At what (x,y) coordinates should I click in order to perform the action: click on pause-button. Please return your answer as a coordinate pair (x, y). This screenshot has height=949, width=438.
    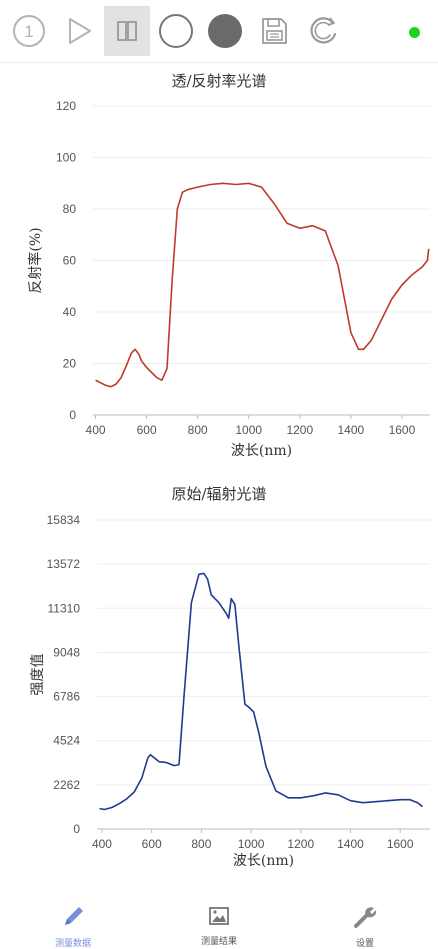
    Looking at the image, I should click on (127, 31).